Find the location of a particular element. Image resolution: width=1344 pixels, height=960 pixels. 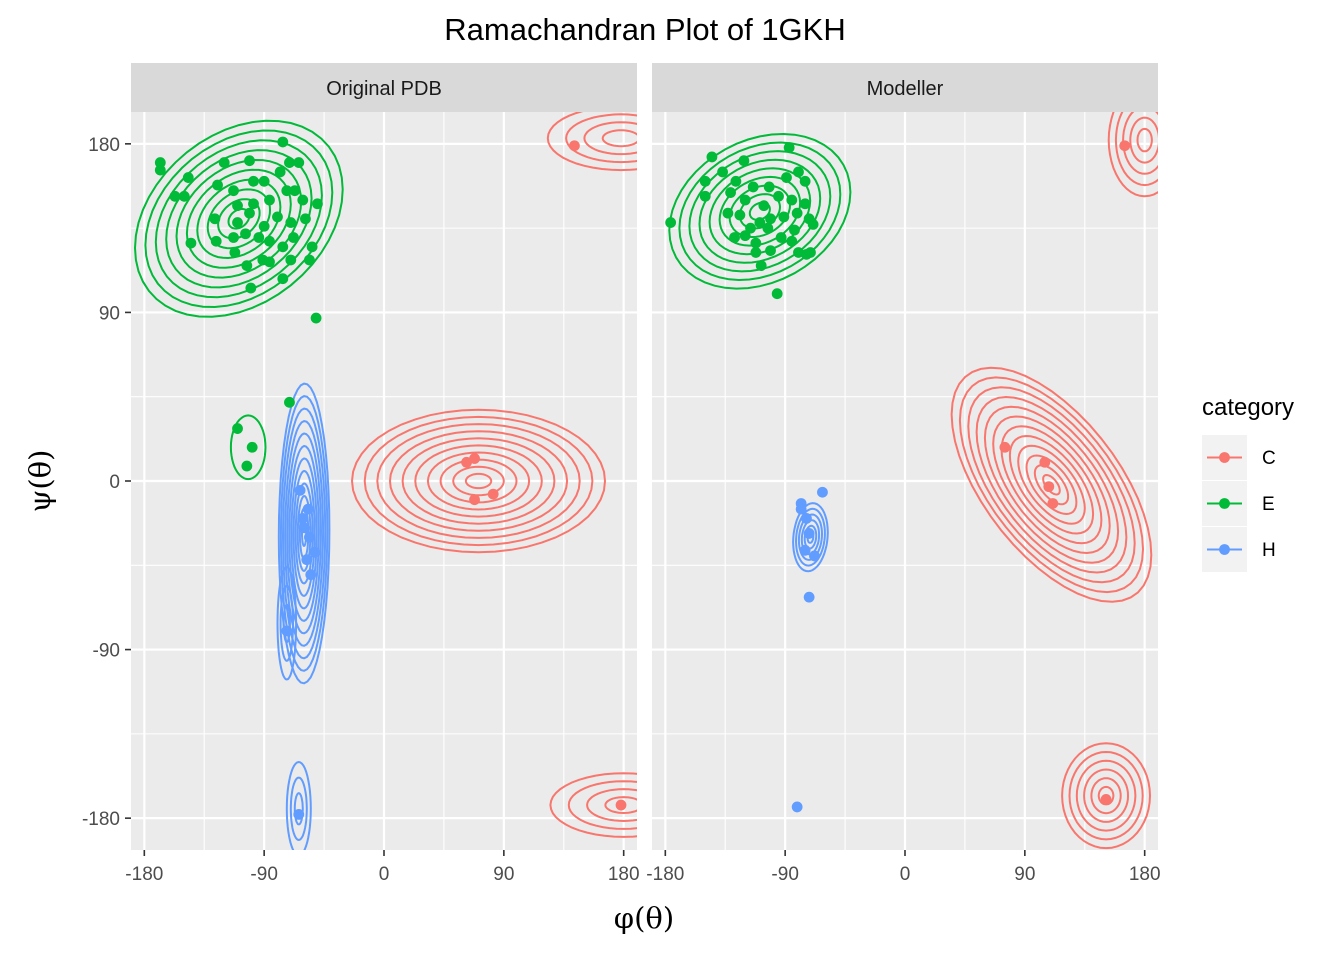

x-tick-label: -180 is located at coordinates (665, 874).